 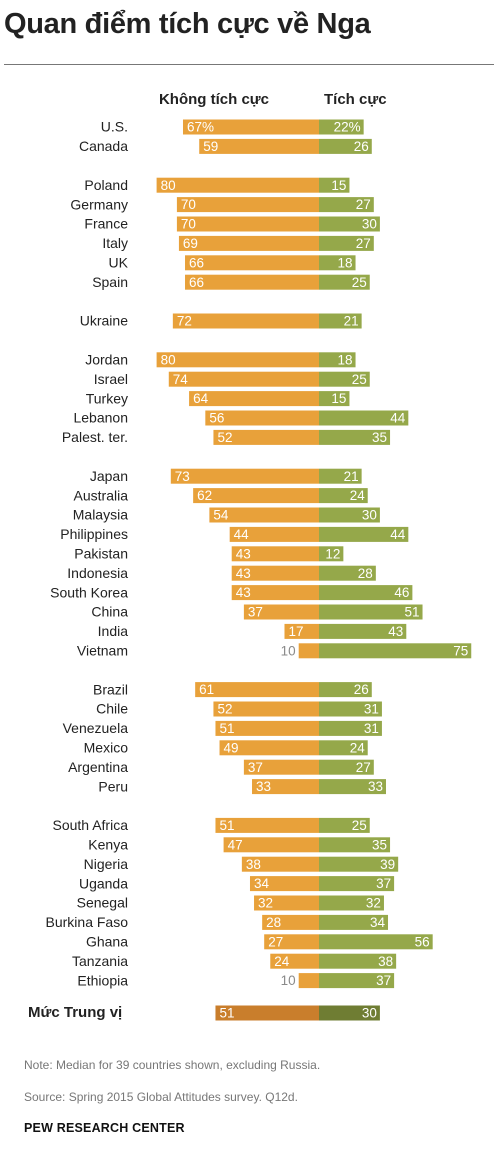 I want to click on value-unfavorable: 64, so click(x=201, y=398).